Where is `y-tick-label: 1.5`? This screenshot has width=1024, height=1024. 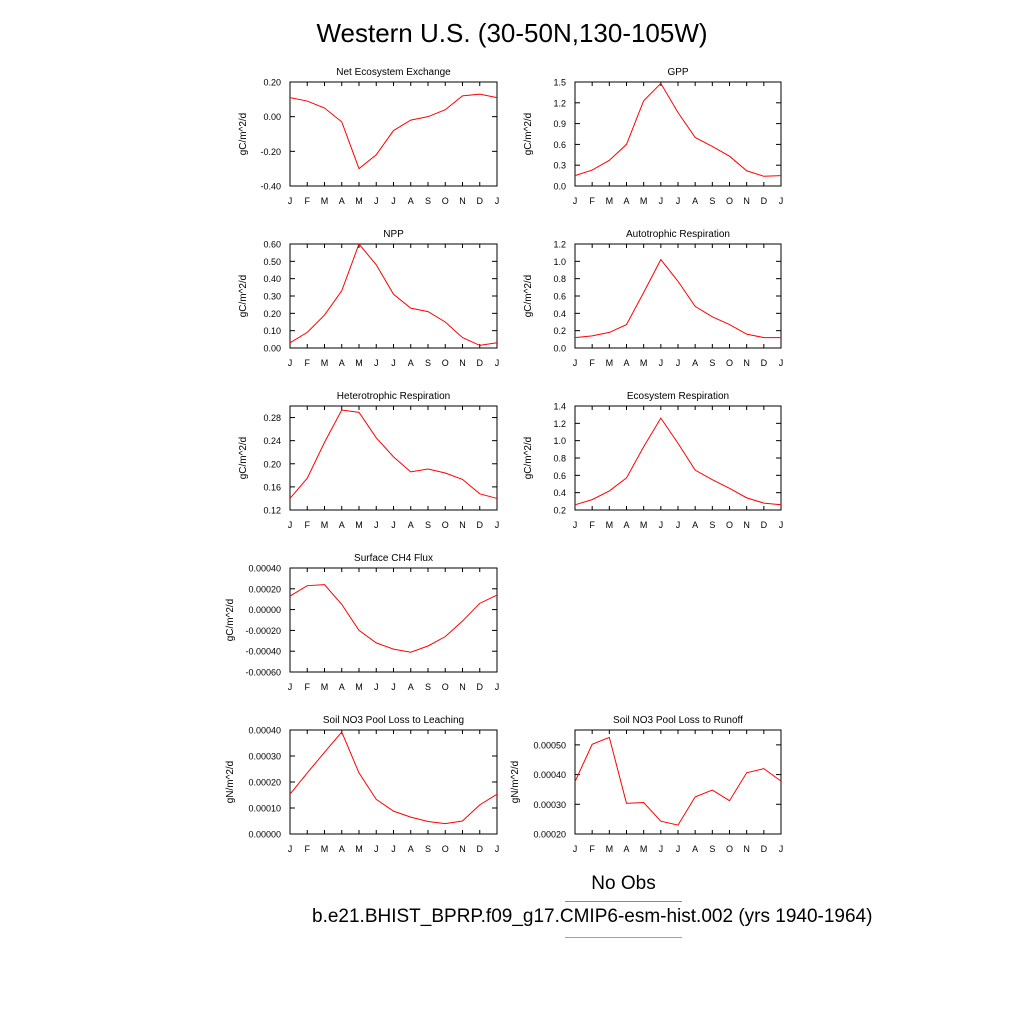 y-tick-label: 1.5 is located at coordinates (559, 83).